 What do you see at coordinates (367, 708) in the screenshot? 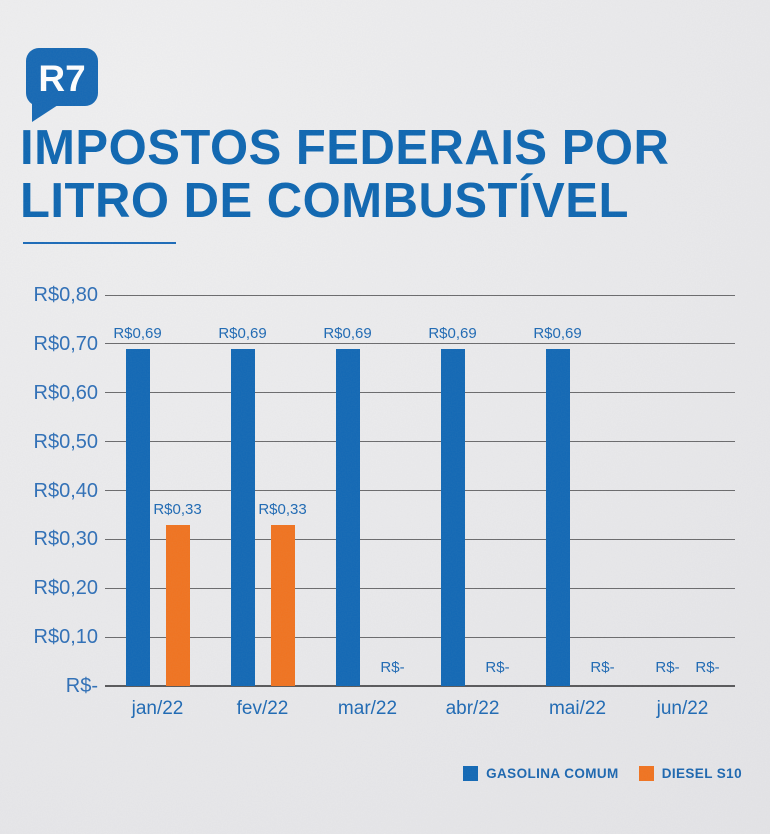
I see `x-axis-label: mar/22` at bounding box center [367, 708].